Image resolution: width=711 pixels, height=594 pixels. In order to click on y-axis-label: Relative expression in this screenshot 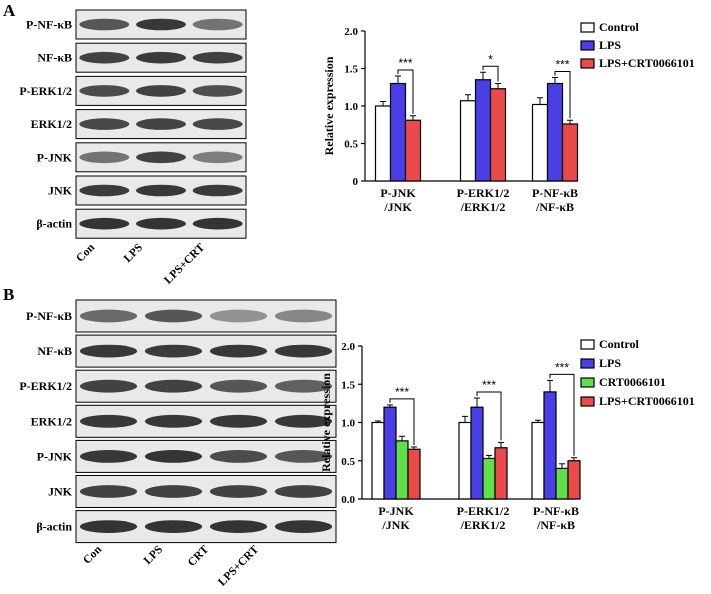, I will do `click(329, 105)`.